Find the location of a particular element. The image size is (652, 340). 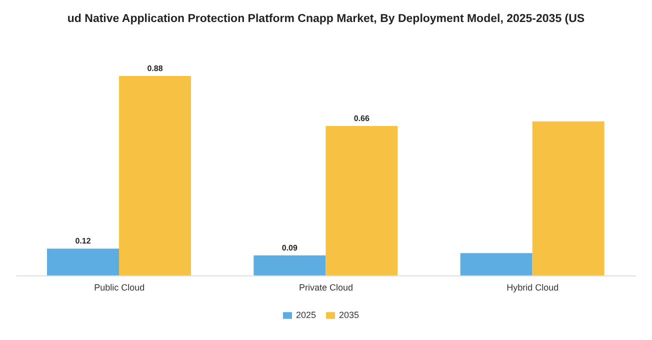

data-label: 0.09 is located at coordinates (290, 247).